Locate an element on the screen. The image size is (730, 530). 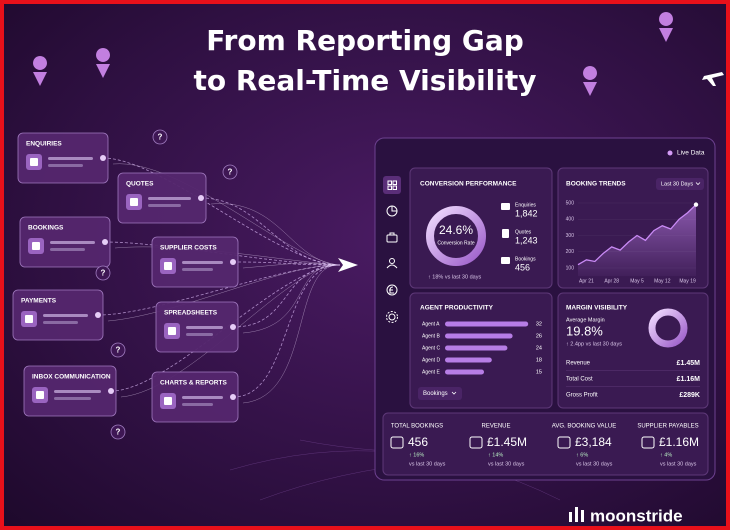
conversion-rate: 24.6% is located at coordinates (456, 230).